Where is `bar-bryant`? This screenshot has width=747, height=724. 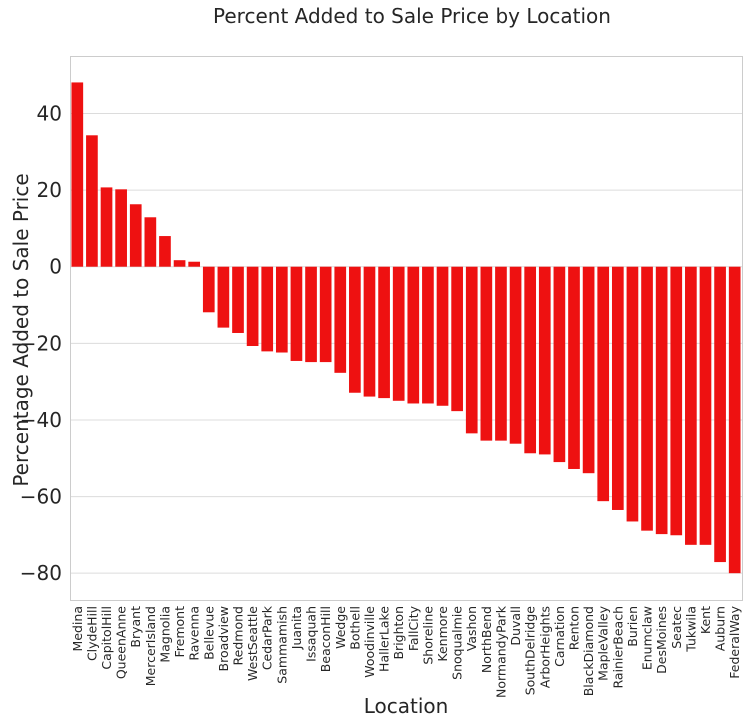 bar-bryant is located at coordinates (135, 235).